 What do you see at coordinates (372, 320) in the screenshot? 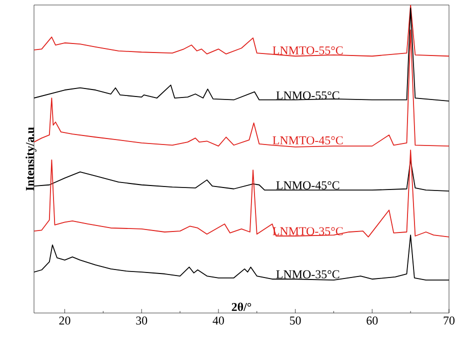
I see `x-tick-label: 60` at bounding box center [372, 320].